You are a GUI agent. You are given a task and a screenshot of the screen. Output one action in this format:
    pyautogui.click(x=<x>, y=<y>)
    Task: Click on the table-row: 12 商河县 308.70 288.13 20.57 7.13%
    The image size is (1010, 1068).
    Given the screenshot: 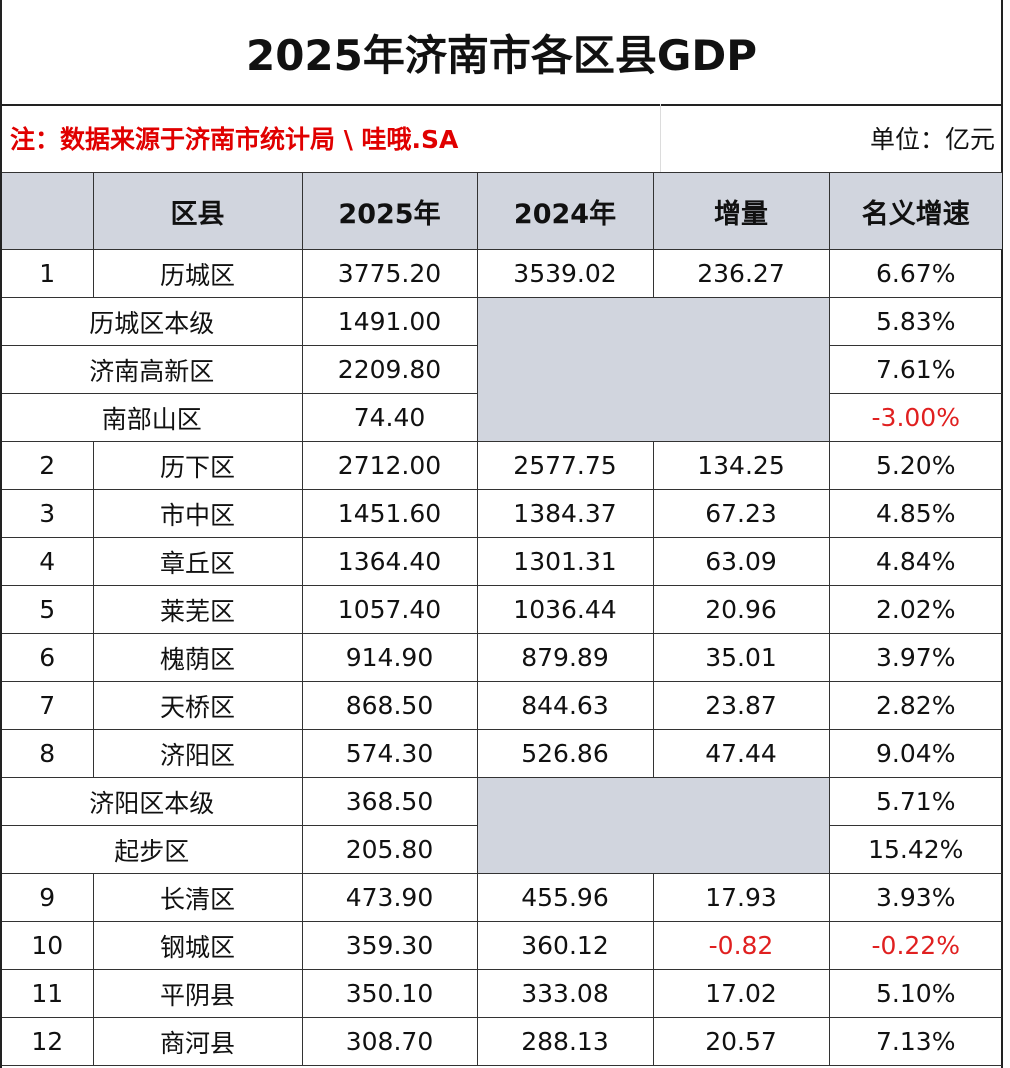 What is the action you would take?
    pyautogui.click(x=502, y=1041)
    